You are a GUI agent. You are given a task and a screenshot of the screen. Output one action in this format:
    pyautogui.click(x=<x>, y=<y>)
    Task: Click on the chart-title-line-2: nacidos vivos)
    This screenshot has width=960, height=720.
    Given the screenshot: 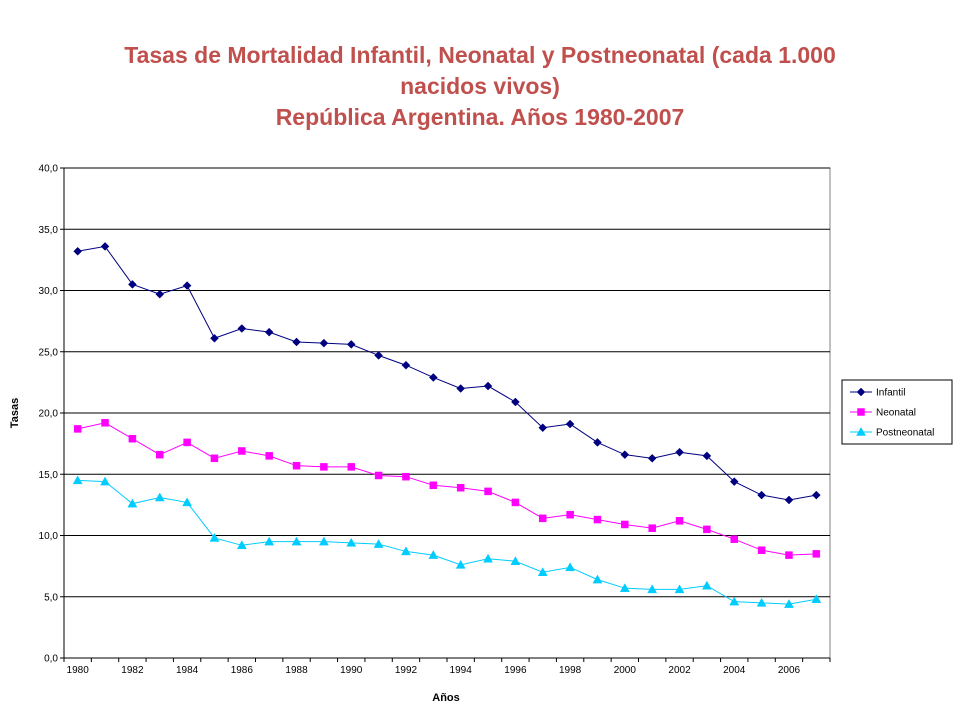 What is the action you would take?
    pyautogui.click(x=480, y=86)
    